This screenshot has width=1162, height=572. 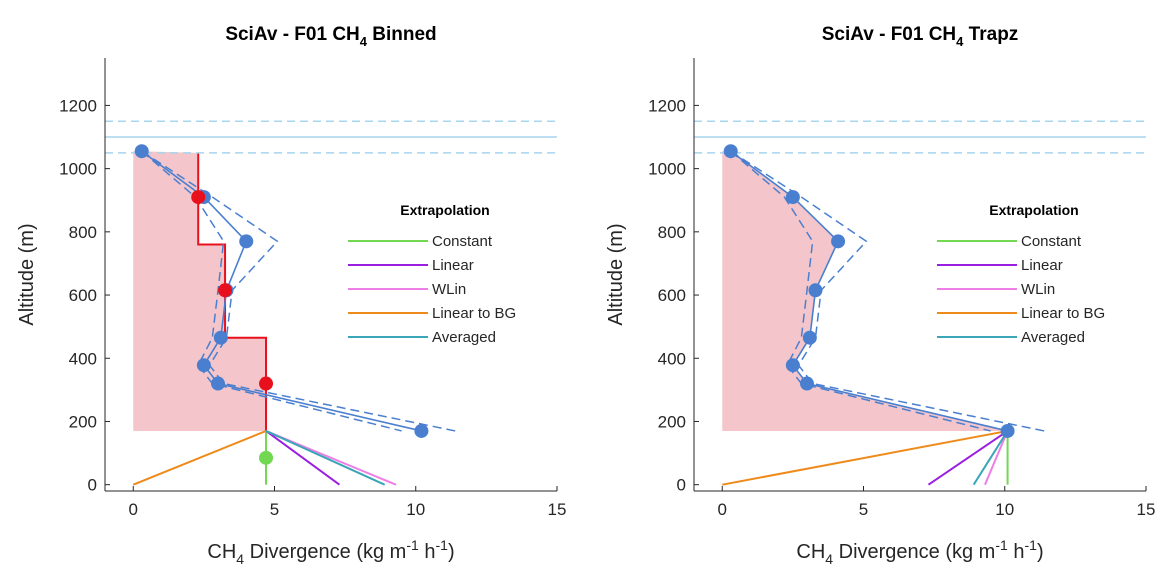 I want to click on chart-title: SciAv - F01 CH4 Trapz, so click(x=920, y=36).